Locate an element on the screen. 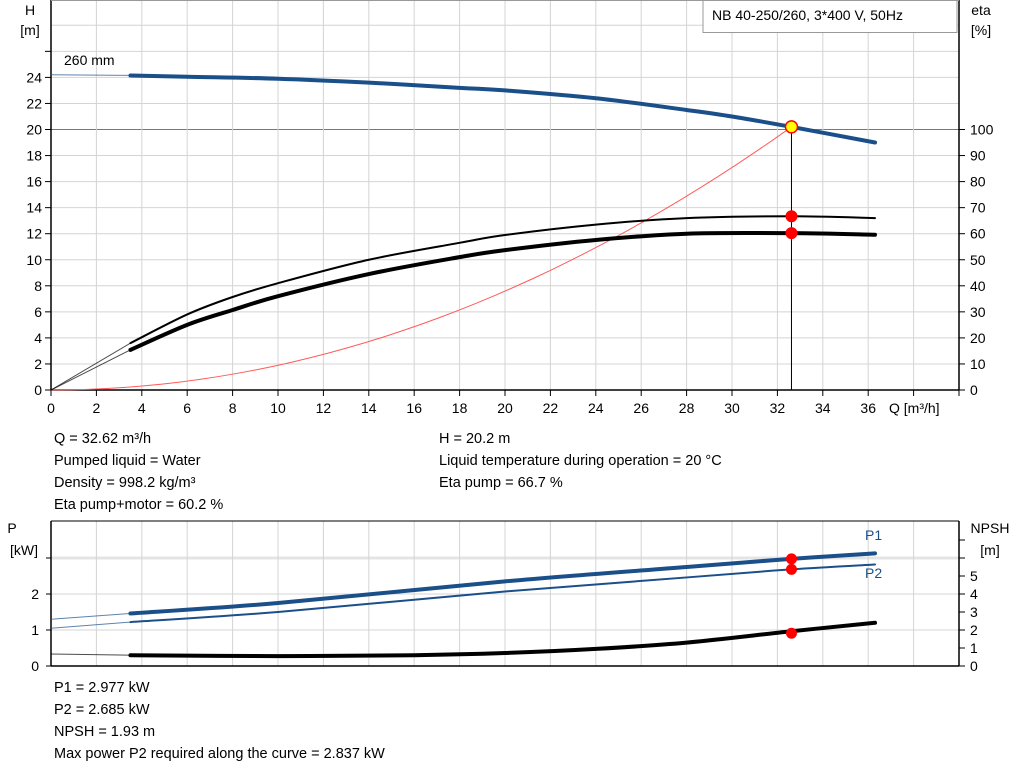 This screenshot has width=1024, height=781. x-tick-label: 10 is located at coordinates (278, 408).